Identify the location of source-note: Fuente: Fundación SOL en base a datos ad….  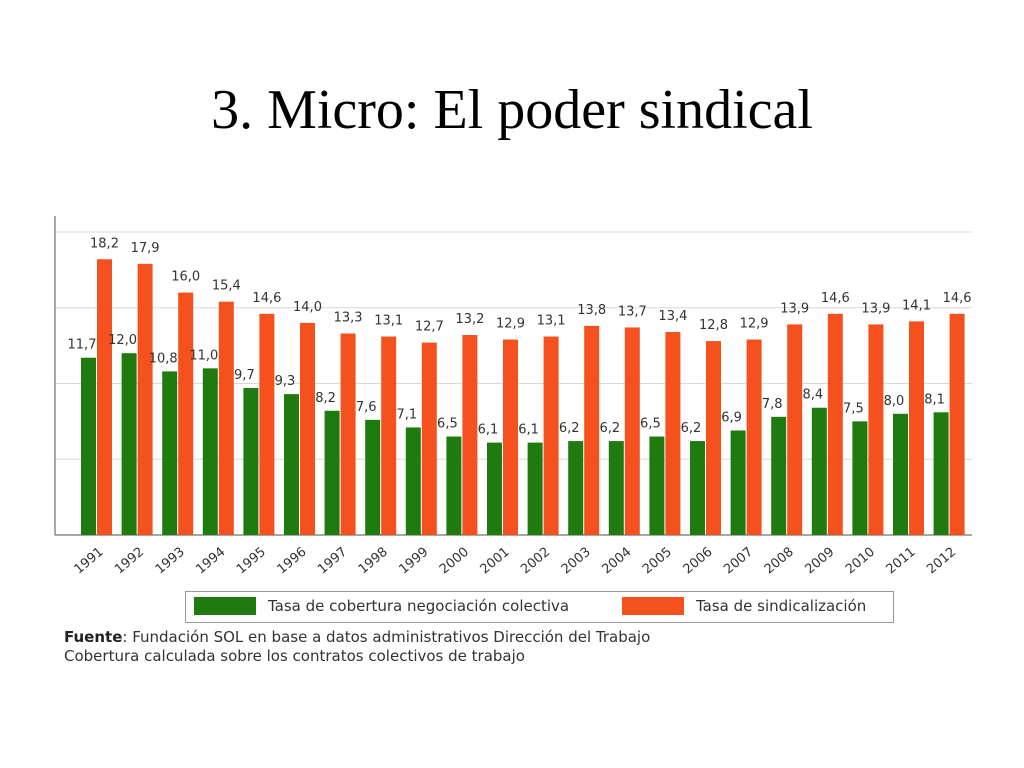
(357, 647).